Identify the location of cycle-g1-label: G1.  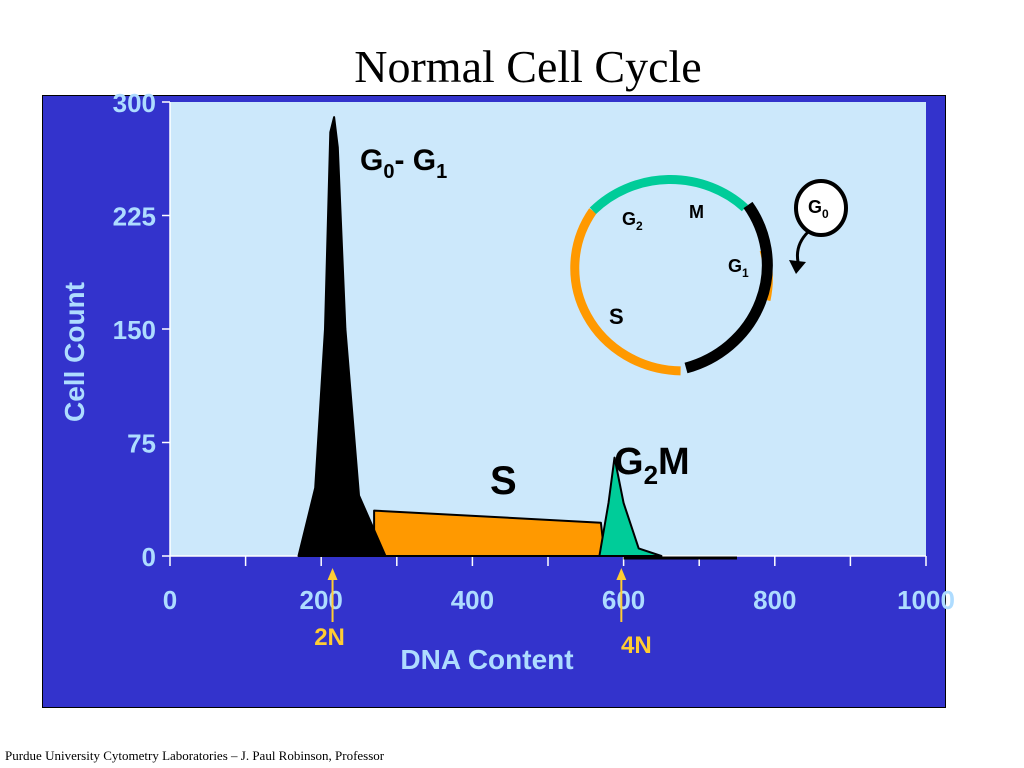
(738, 268).